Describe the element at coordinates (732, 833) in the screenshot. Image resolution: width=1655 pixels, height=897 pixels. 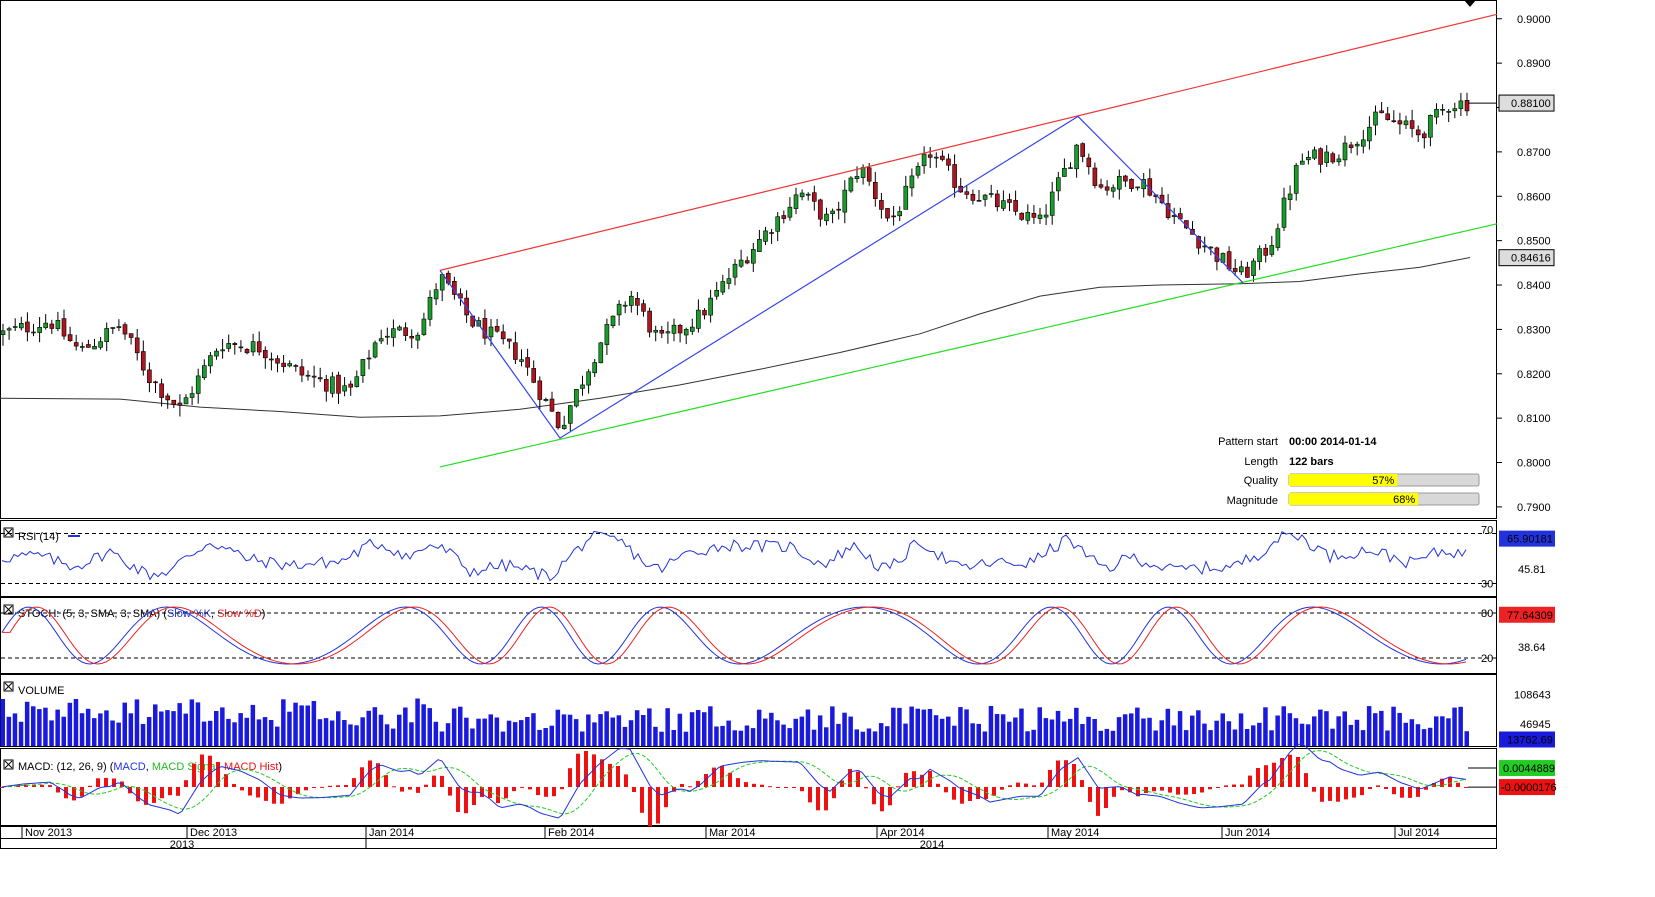
I see `month-label: Mar 2014` at that location.